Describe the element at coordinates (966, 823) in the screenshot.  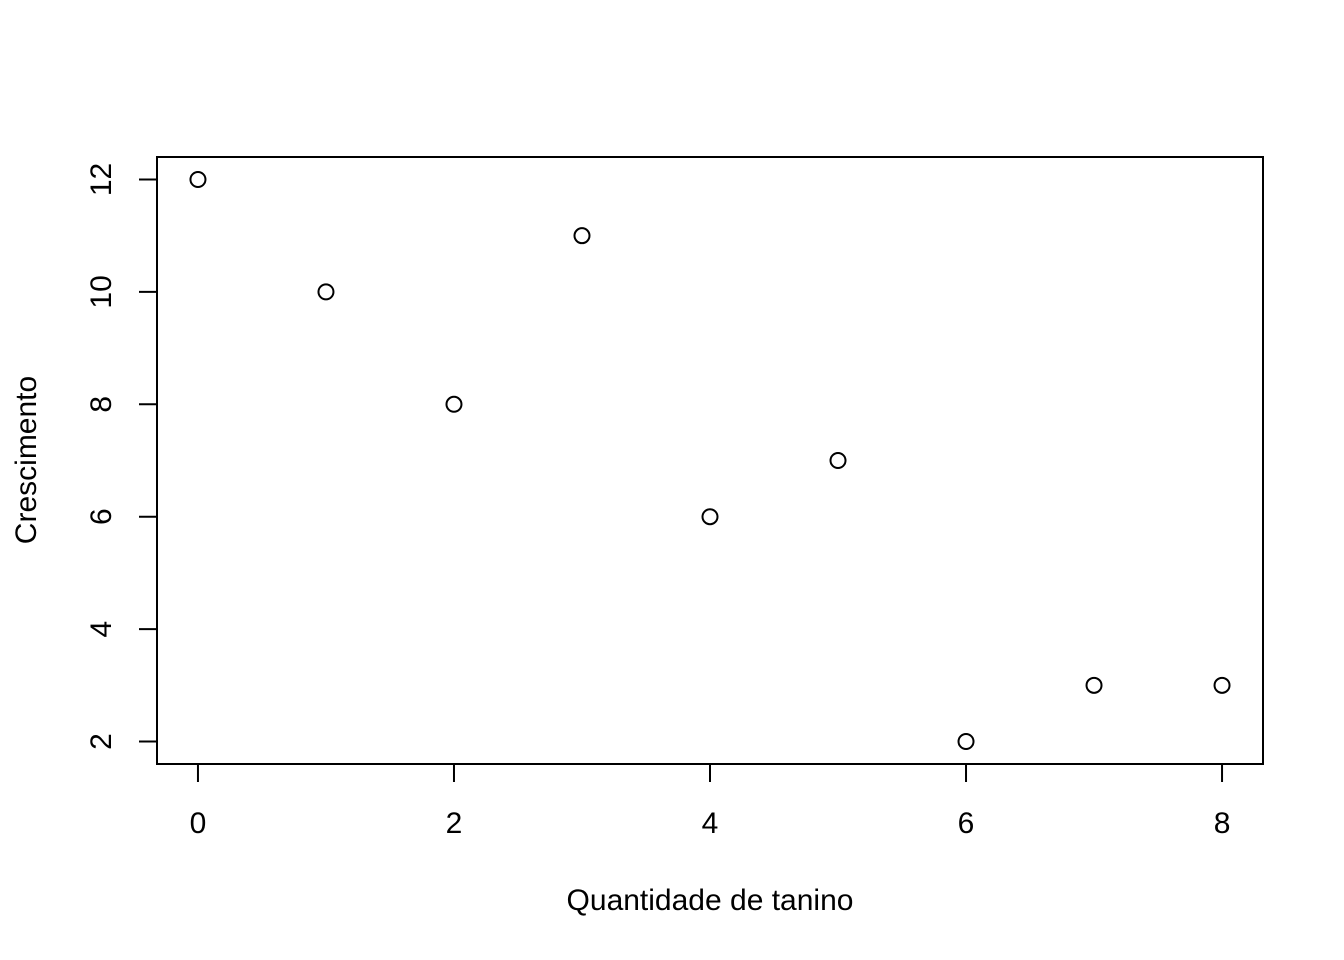
I see `x-tick-label: 6` at that location.